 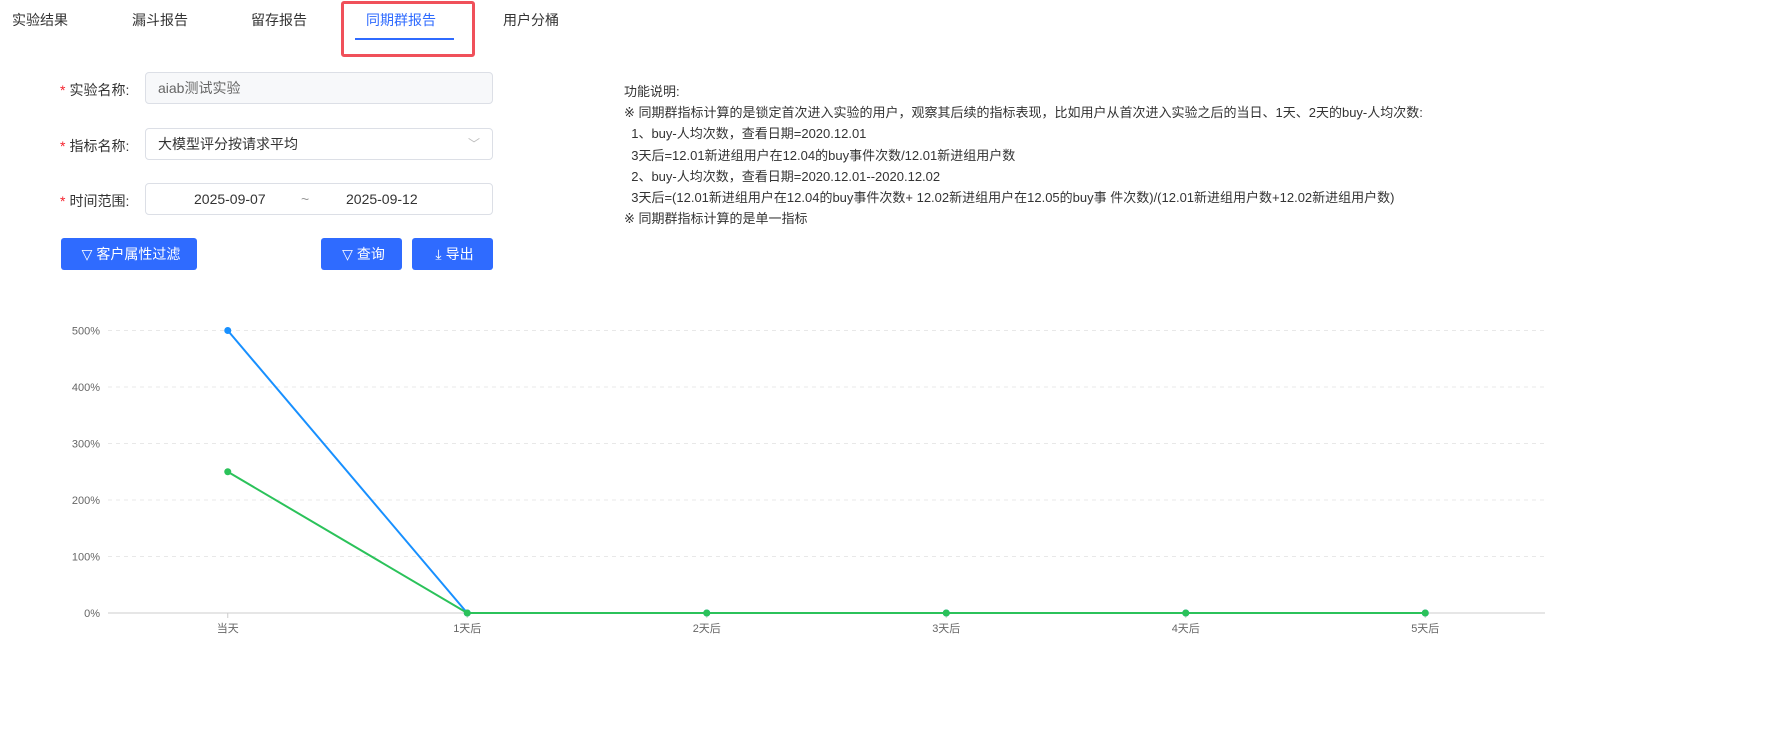 What do you see at coordinates (946, 628) in the screenshot?
I see `x-tick-label: 3天后` at bounding box center [946, 628].